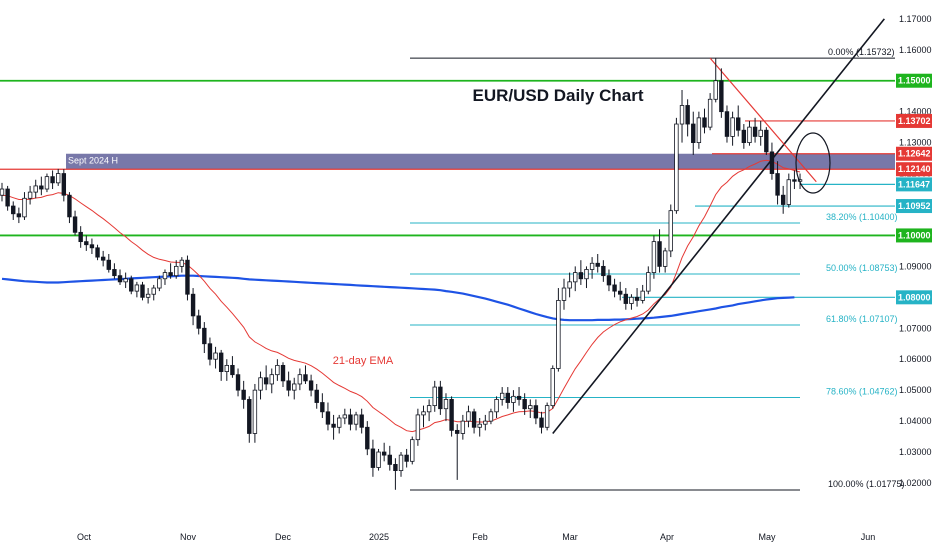 This screenshot has width=932, height=550. I want to click on downtrend-line, so click(763, 120).